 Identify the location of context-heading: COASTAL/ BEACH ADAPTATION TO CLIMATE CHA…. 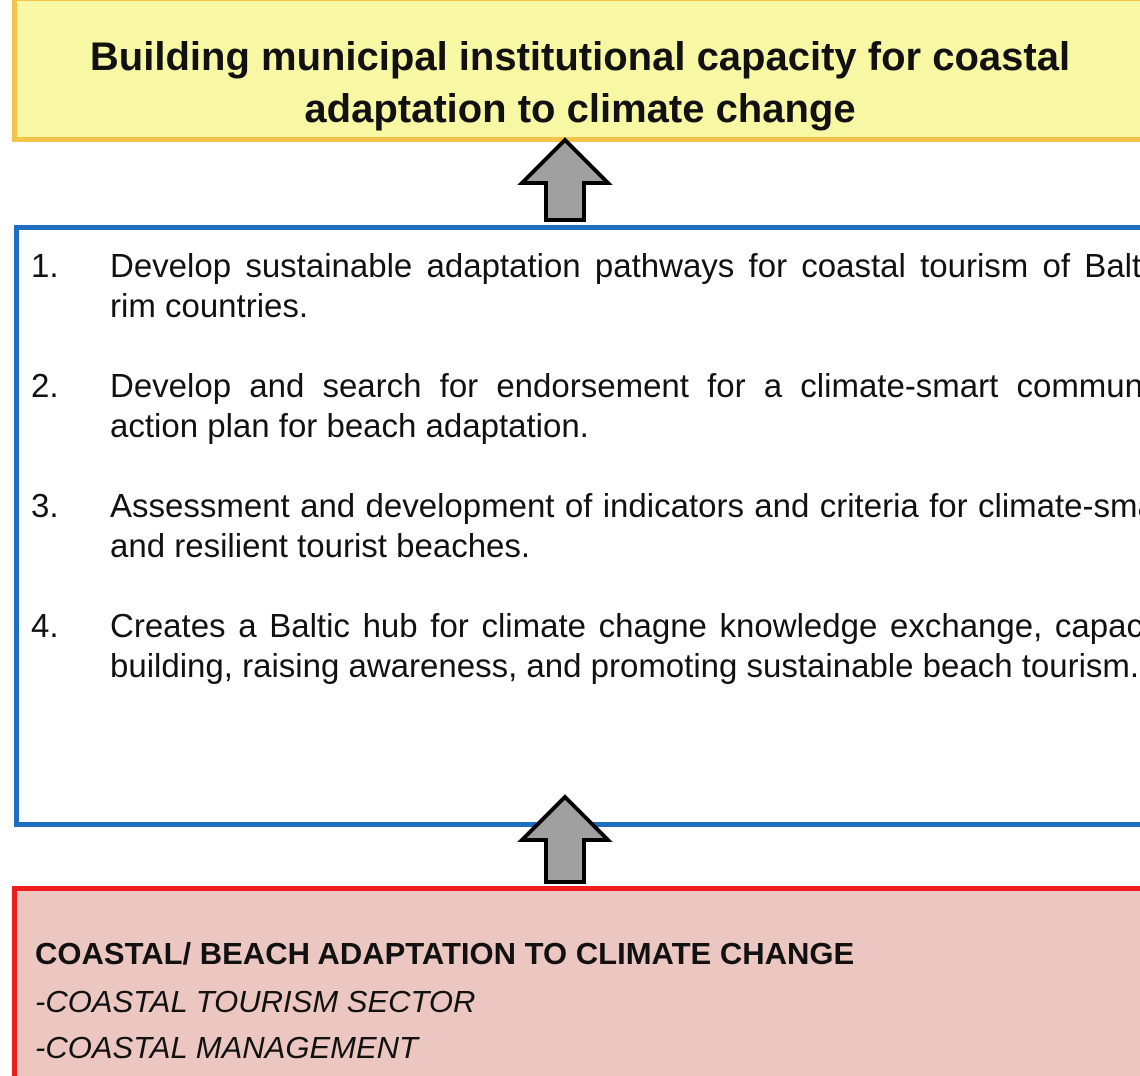
(445, 953).